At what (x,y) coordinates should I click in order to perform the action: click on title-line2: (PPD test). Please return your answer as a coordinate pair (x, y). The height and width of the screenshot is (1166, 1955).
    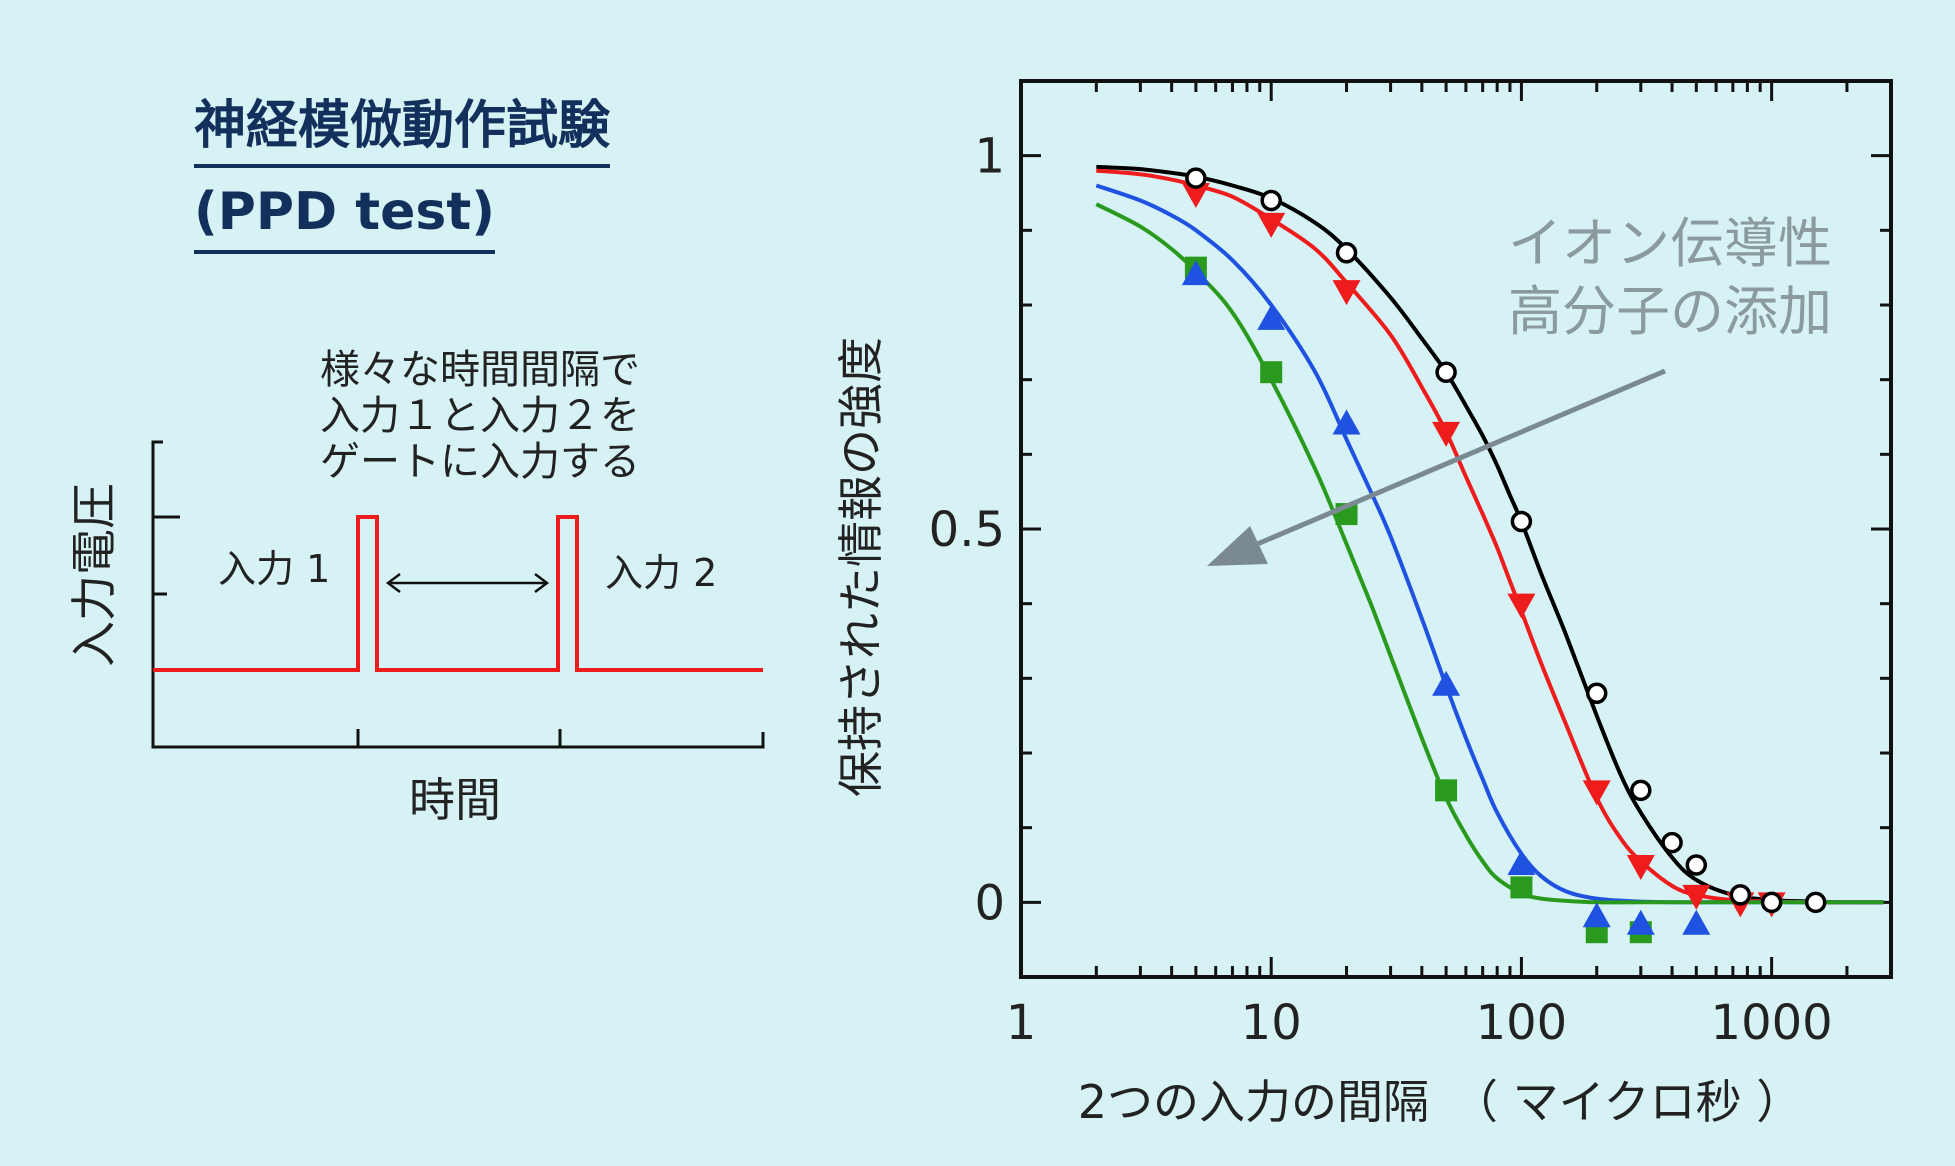
    Looking at the image, I should click on (344, 214).